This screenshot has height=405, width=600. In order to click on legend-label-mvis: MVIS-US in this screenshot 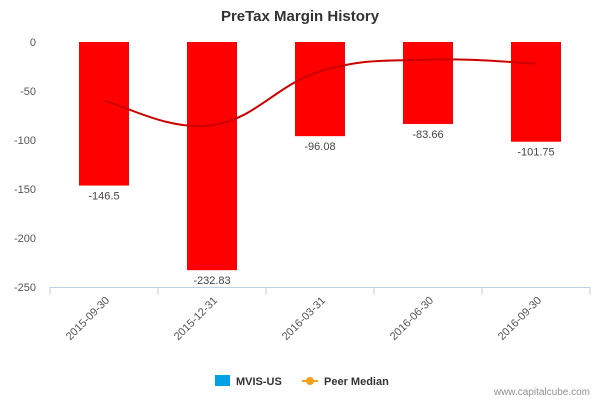, I will do `click(259, 382)`.